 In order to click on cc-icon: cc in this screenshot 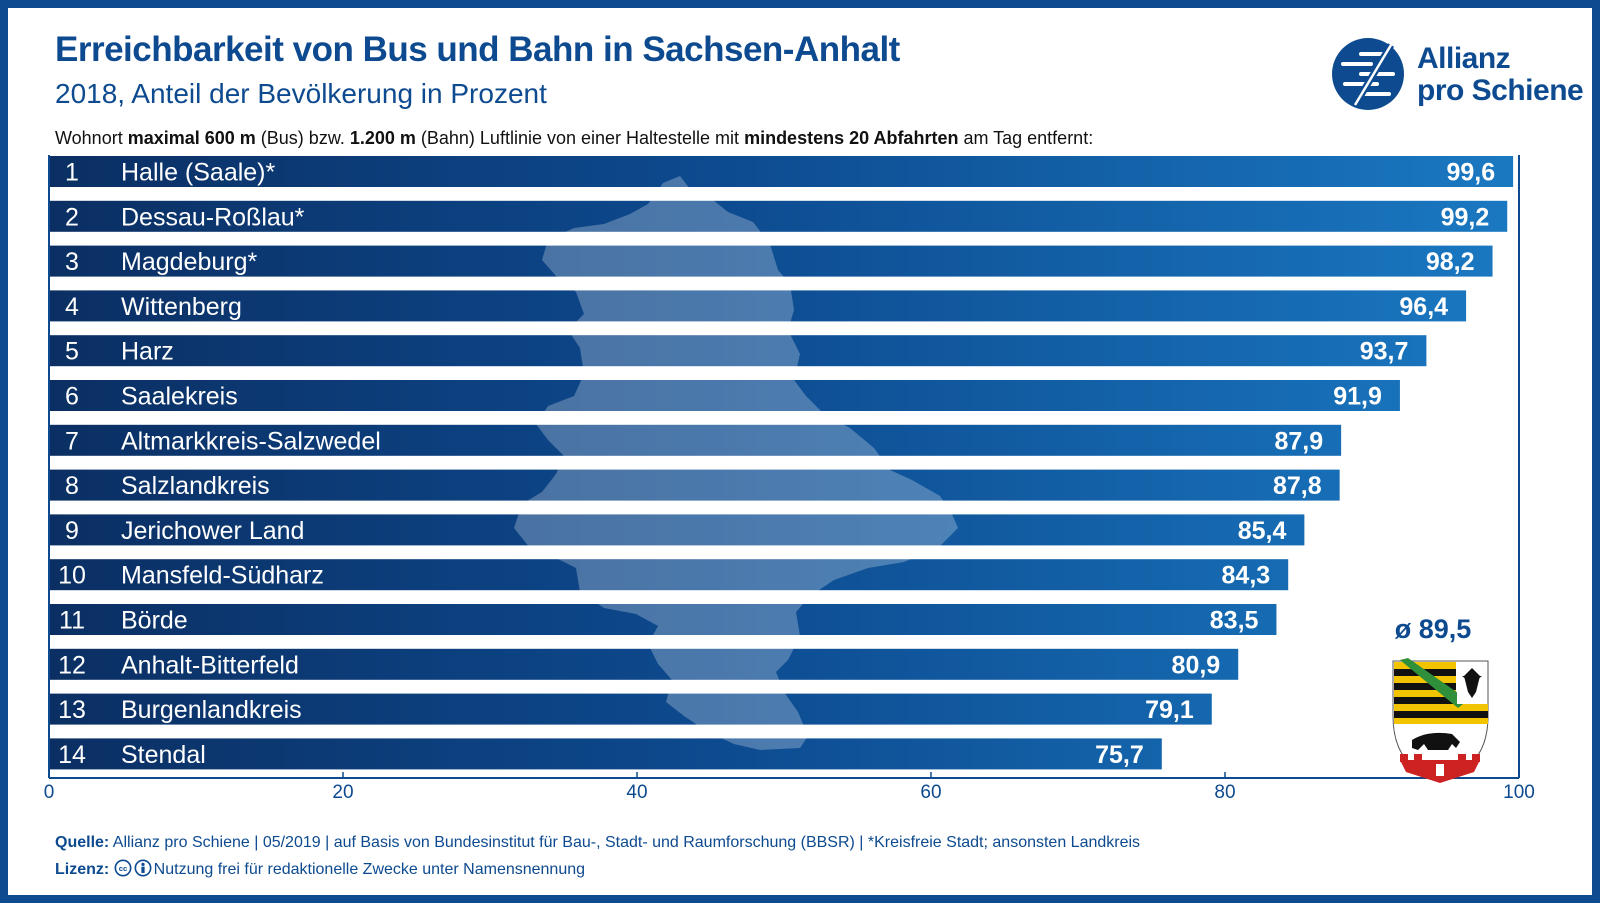, I will do `click(123, 868)`.